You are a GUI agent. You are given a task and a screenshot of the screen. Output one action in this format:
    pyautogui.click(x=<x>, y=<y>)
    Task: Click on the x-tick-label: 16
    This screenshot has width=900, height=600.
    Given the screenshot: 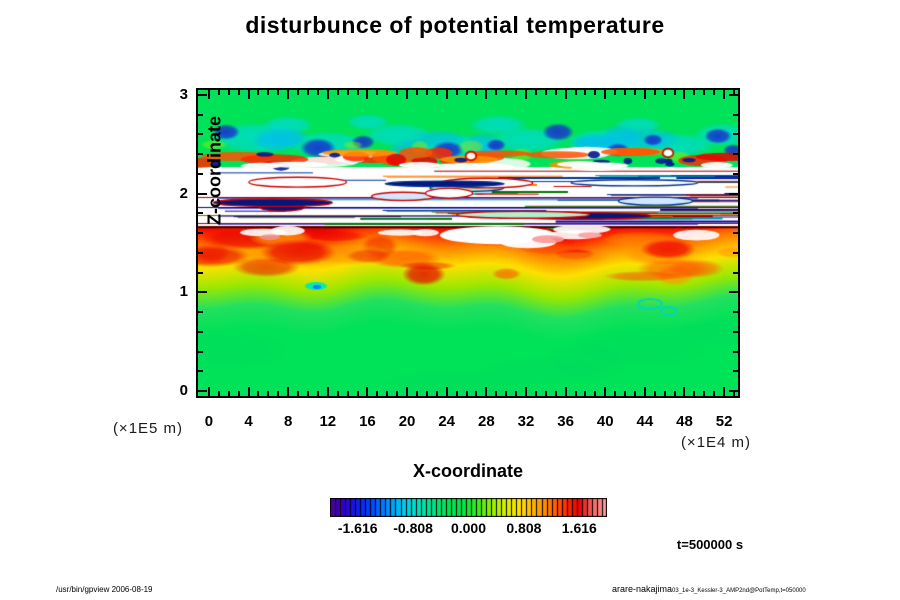 What is the action you would take?
    pyautogui.click(x=367, y=421)
    